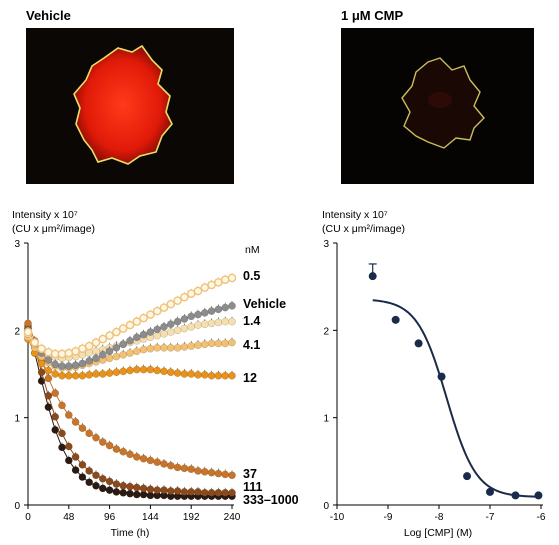  I want to click on series-label: 12, so click(250, 378).